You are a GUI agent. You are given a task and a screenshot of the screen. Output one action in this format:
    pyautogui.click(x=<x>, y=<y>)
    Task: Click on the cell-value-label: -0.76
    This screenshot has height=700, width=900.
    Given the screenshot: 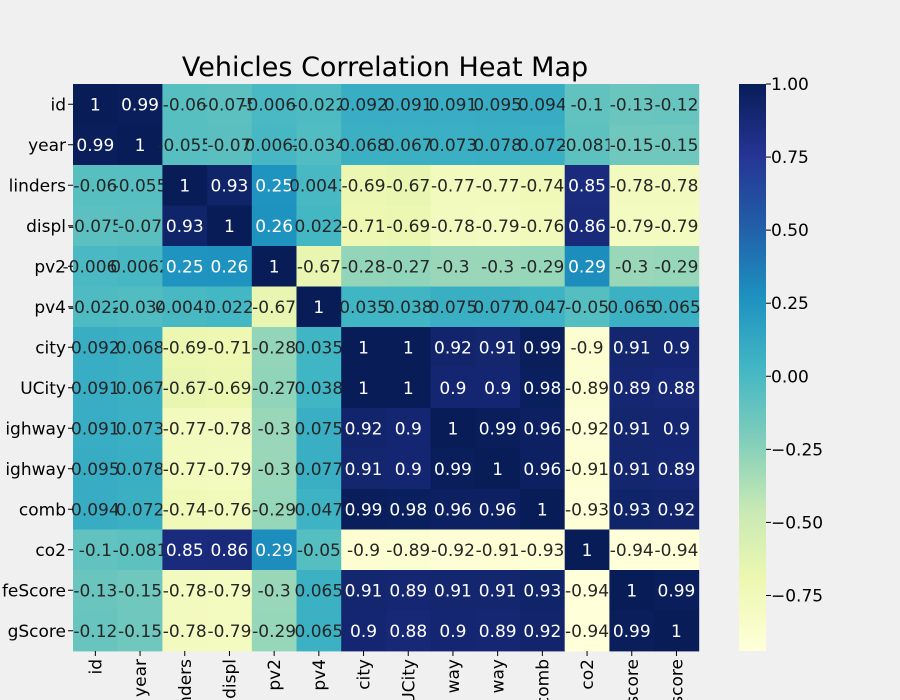 What is the action you would take?
    pyautogui.click(x=542, y=227)
    